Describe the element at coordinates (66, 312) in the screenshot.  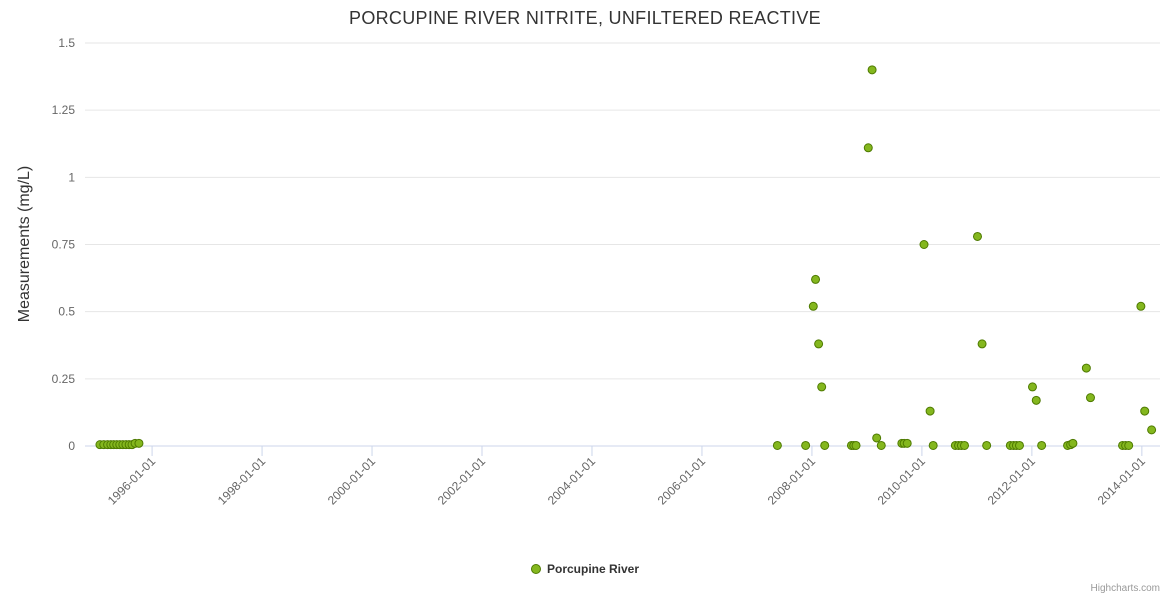
I see `y-axis-tick-label: 0.5` at that location.